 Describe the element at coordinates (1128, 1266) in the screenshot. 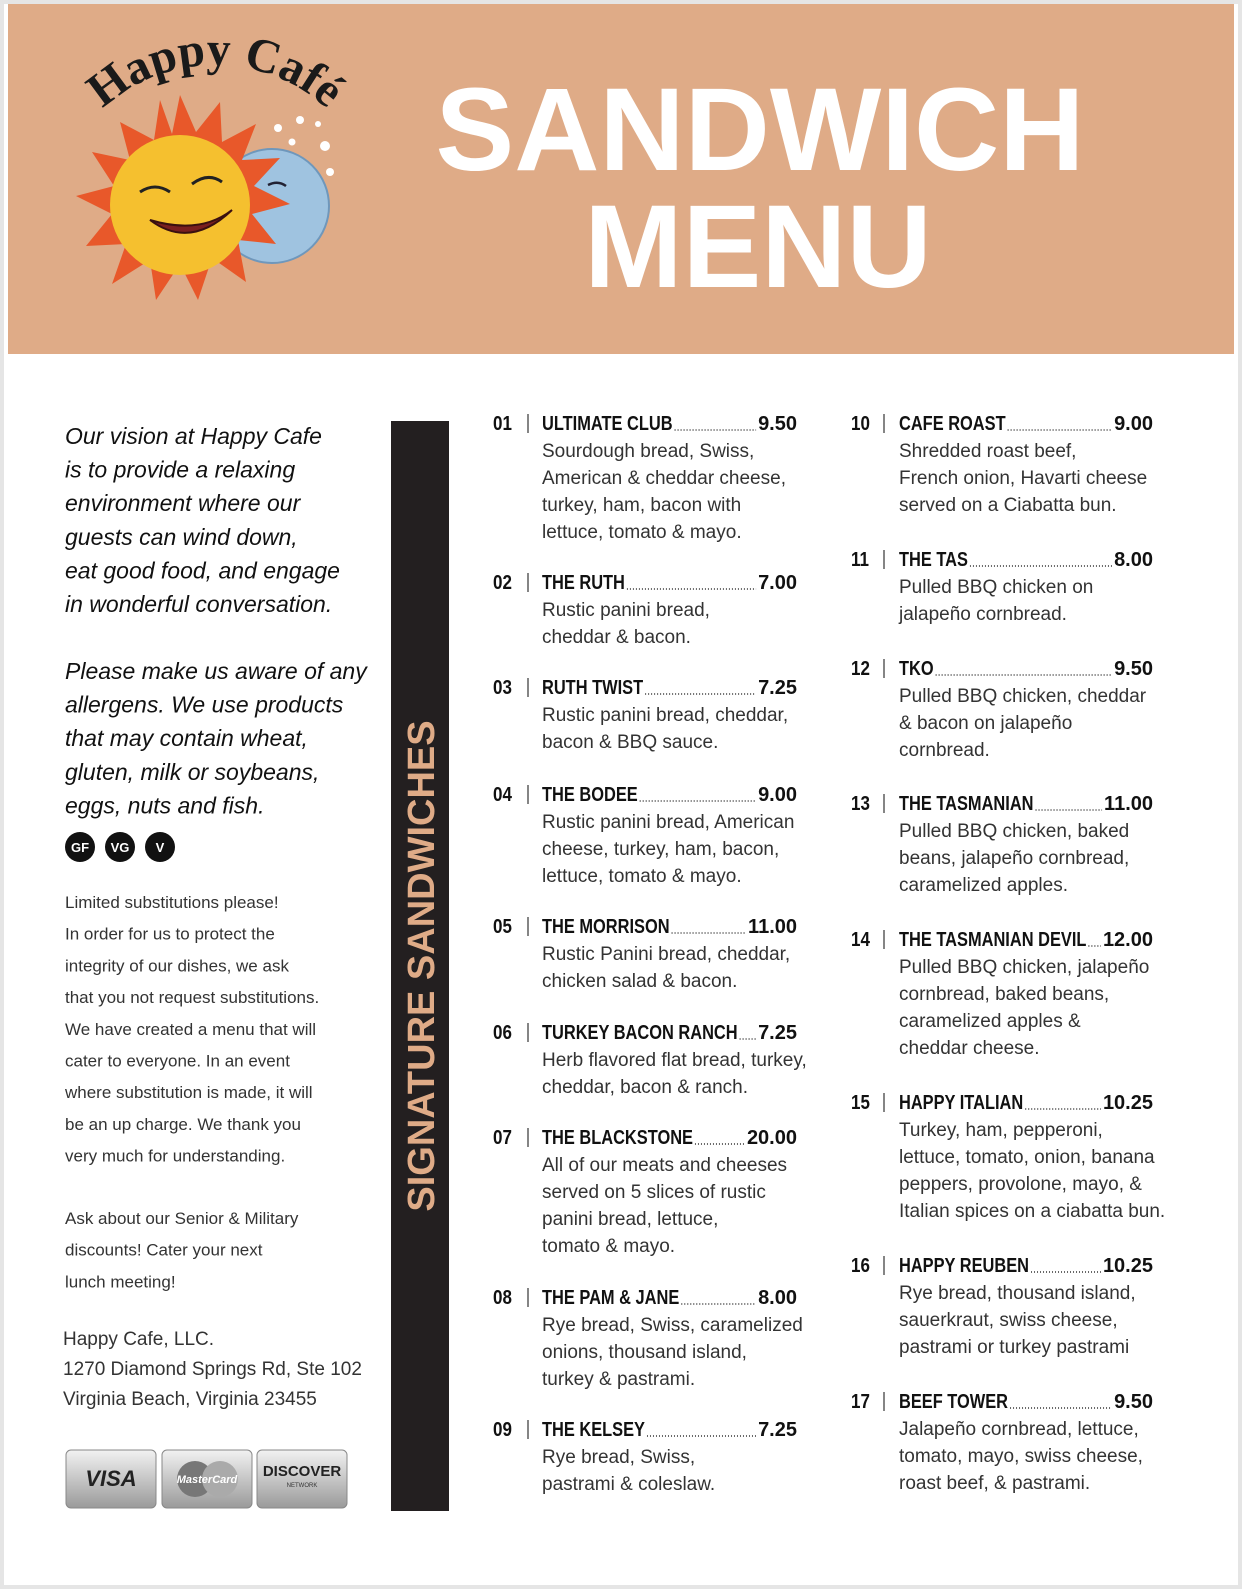

I see `item-price: 10.25` at that location.